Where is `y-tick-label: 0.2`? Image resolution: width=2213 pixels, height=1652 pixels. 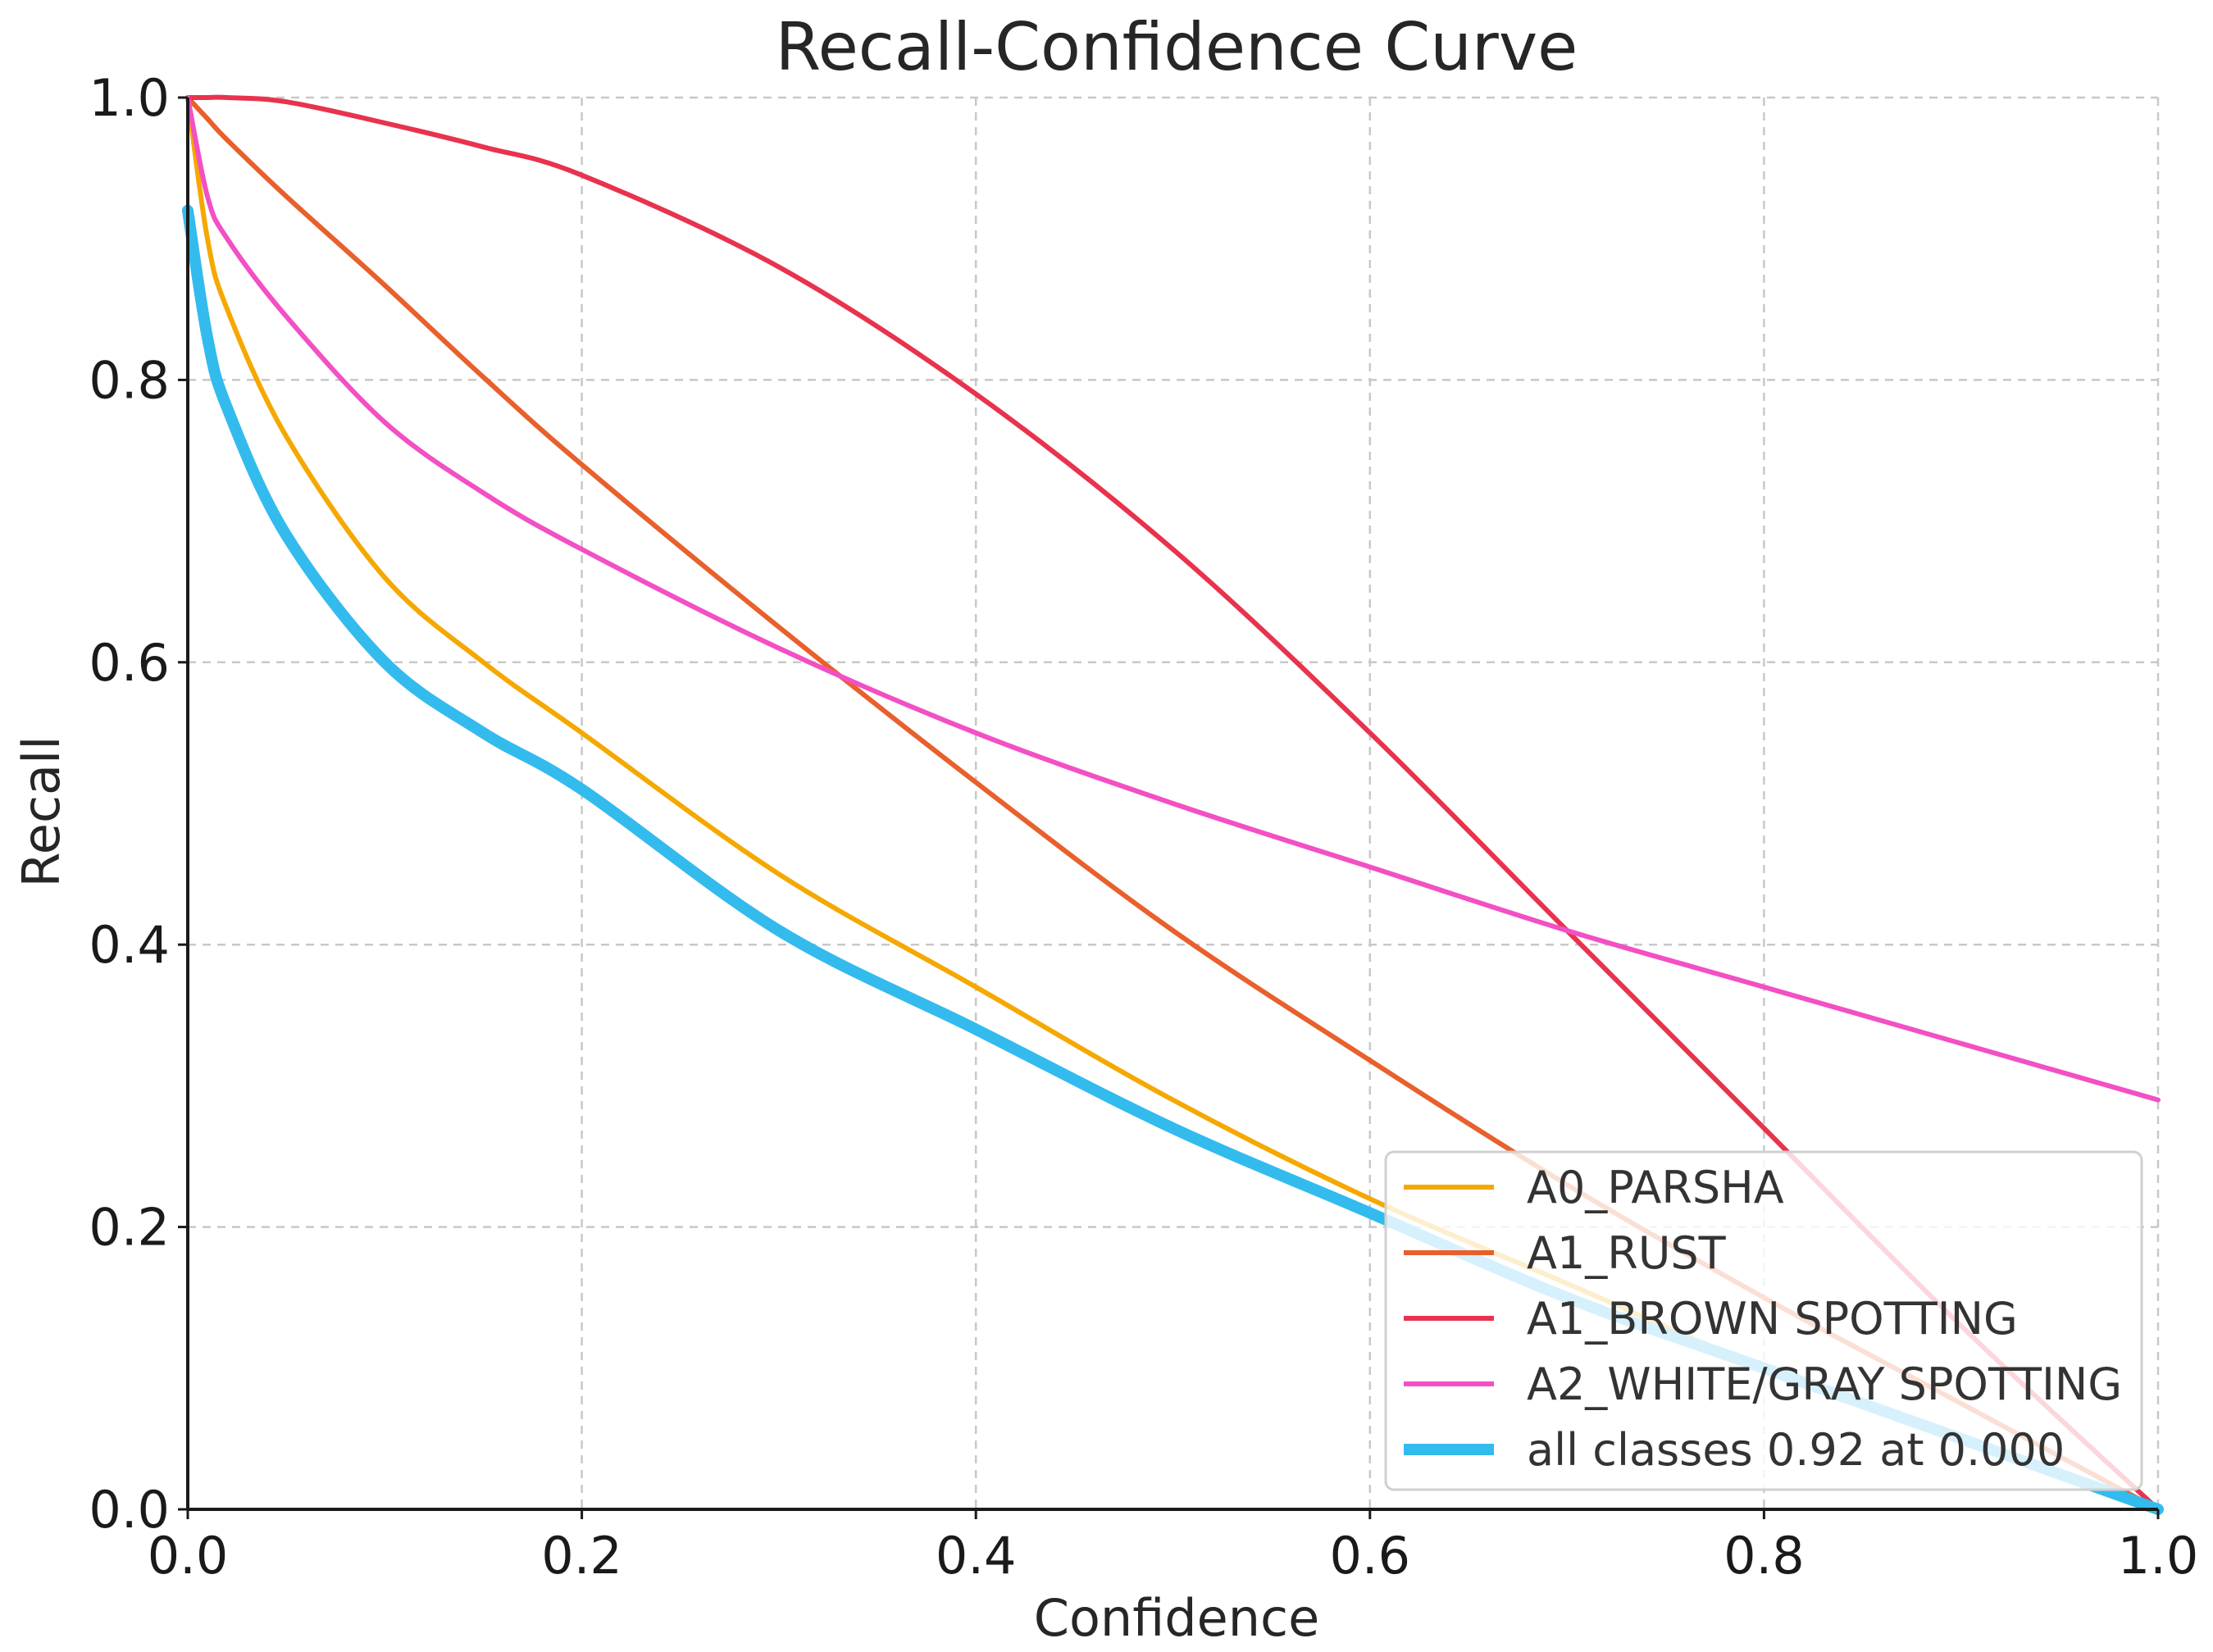
y-tick-label: 0.2 is located at coordinates (129, 1228).